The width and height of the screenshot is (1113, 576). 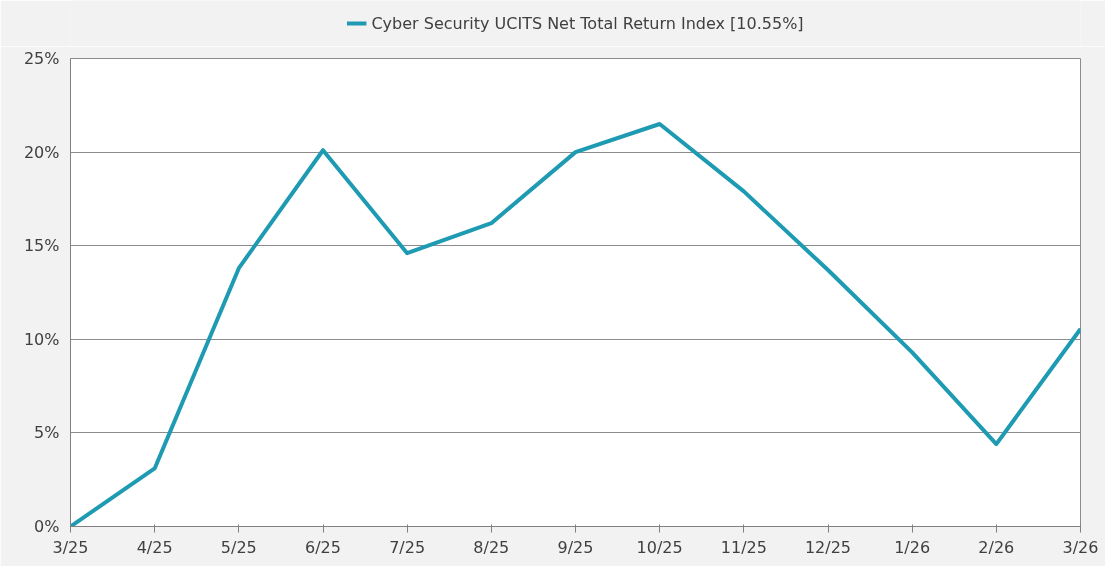 What do you see at coordinates (659, 547) in the screenshot?
I see `x-tick-label: 10/25` at bounding box center [659, 547].